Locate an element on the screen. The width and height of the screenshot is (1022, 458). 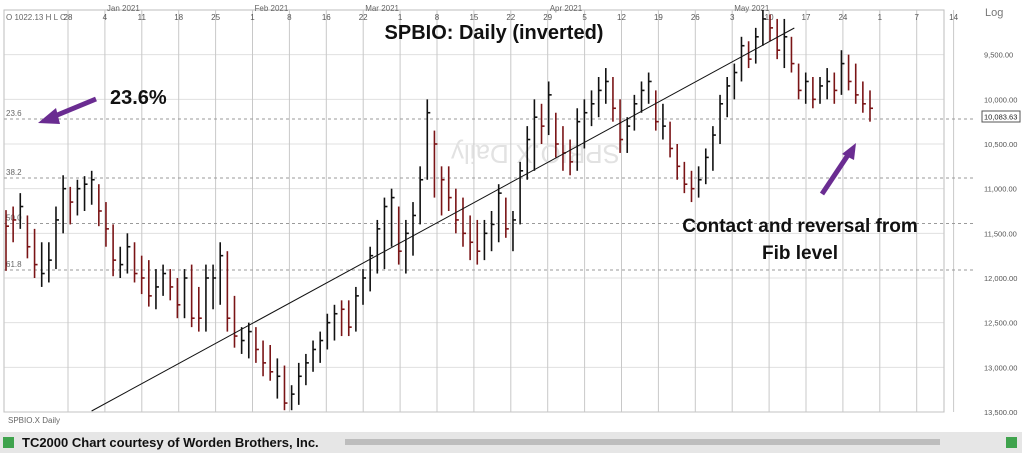
x-tick-label: 26 is located at coordinates (695, 17).